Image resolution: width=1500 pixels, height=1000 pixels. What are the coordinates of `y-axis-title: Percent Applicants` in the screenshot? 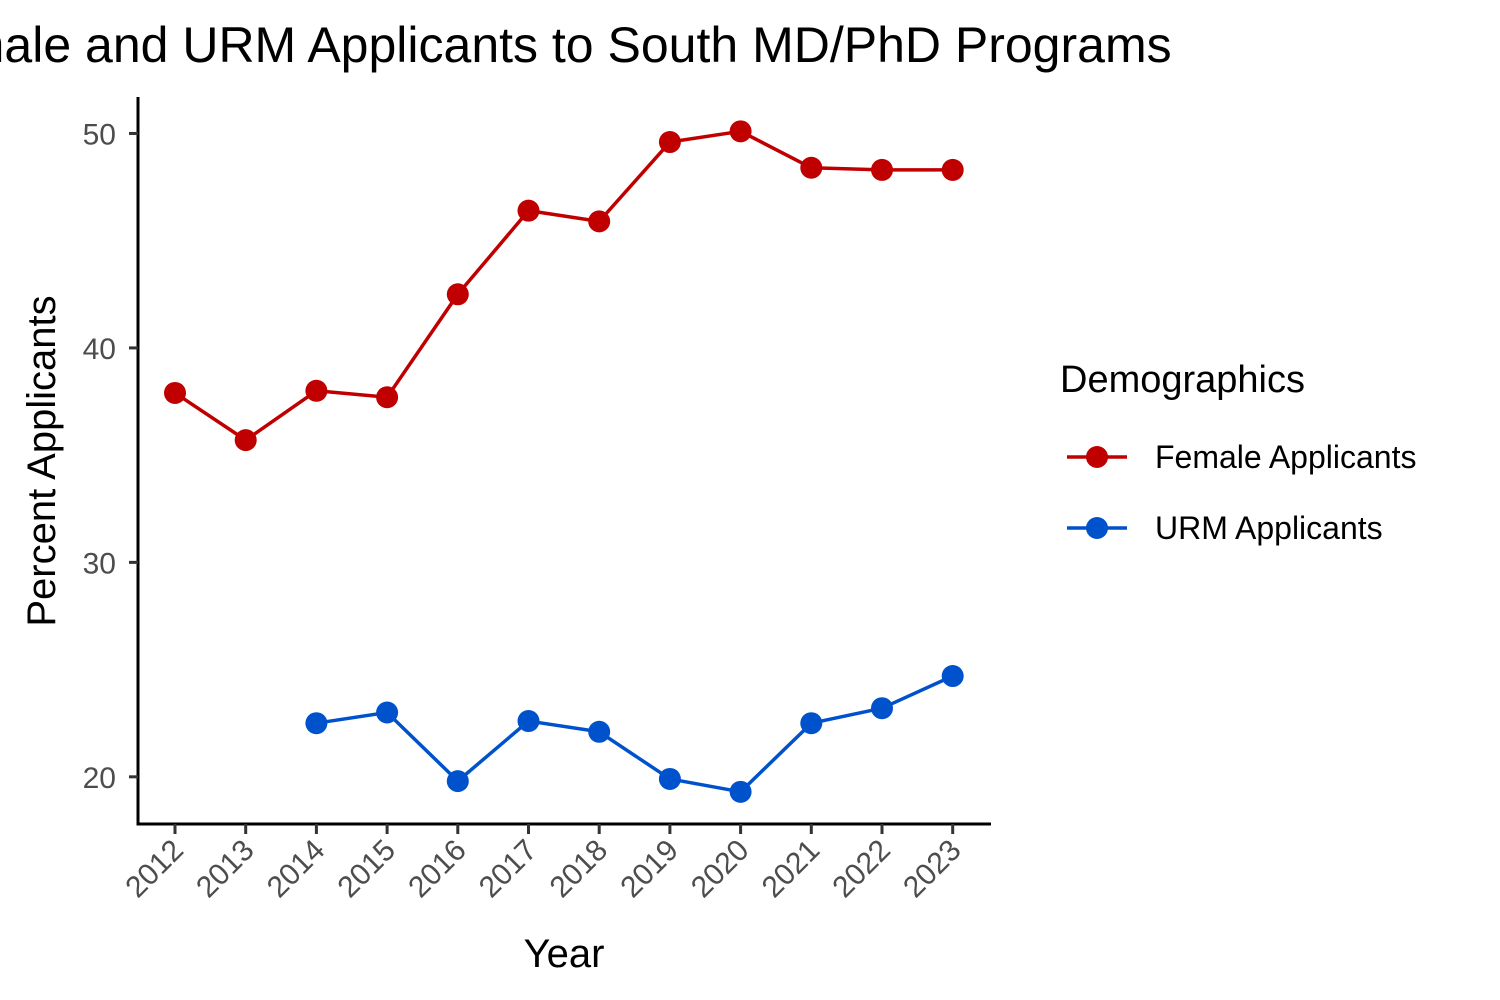 It's located at (42, 460).